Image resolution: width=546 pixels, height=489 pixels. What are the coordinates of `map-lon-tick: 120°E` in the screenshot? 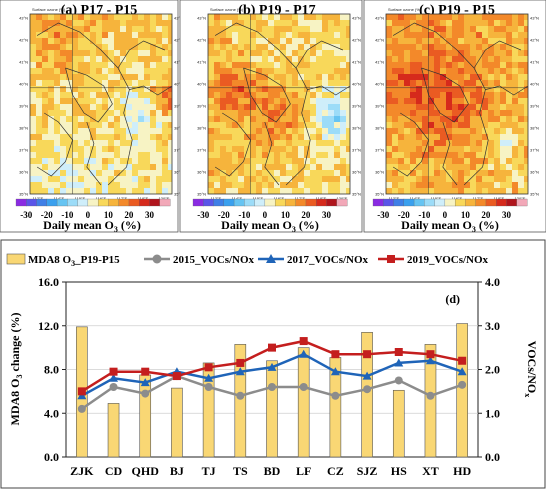 It's located at (164, 198).